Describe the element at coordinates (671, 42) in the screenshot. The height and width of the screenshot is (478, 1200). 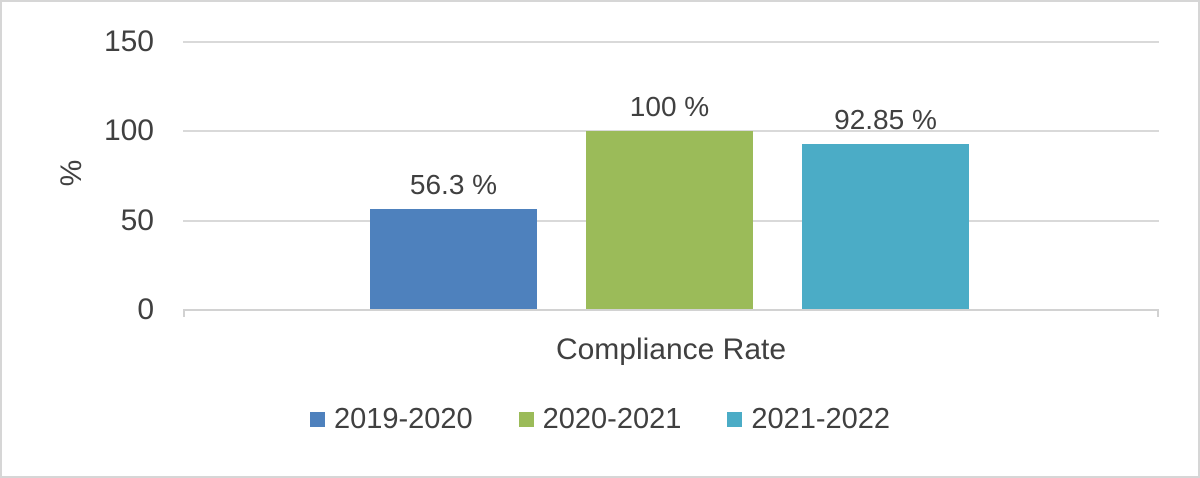
I see `gridline` at that location.